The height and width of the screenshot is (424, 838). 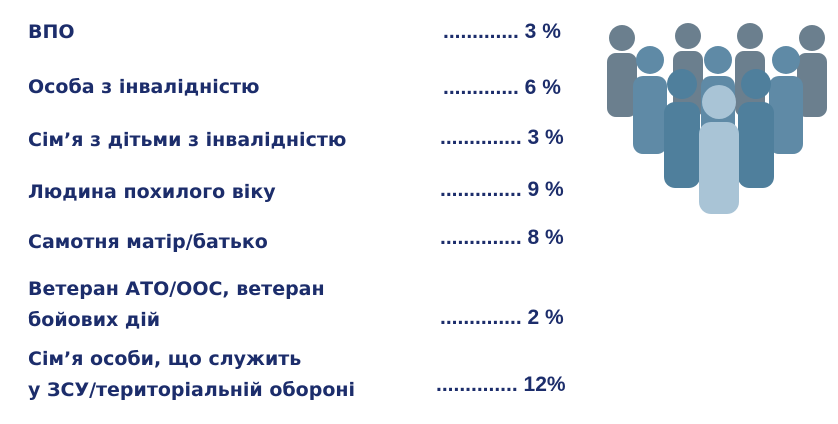 I want to click on value-elderly: .............. 9 %, so click(x=502, y=189).